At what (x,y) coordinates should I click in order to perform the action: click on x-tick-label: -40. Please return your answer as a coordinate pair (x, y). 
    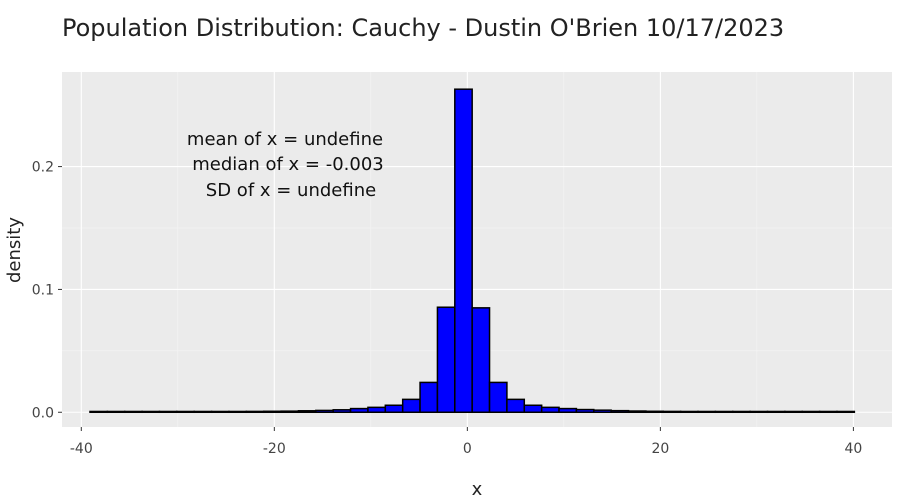
    Looking at the image, I should click on (81, 449).